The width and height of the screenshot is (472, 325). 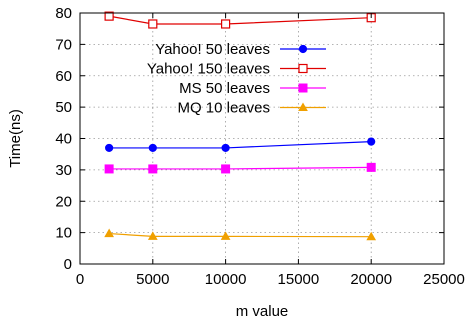 What do you see at coordinates (63, 76) in the screenshot?
I see `y-tick-label: 60` at bounding box center [63, 76].